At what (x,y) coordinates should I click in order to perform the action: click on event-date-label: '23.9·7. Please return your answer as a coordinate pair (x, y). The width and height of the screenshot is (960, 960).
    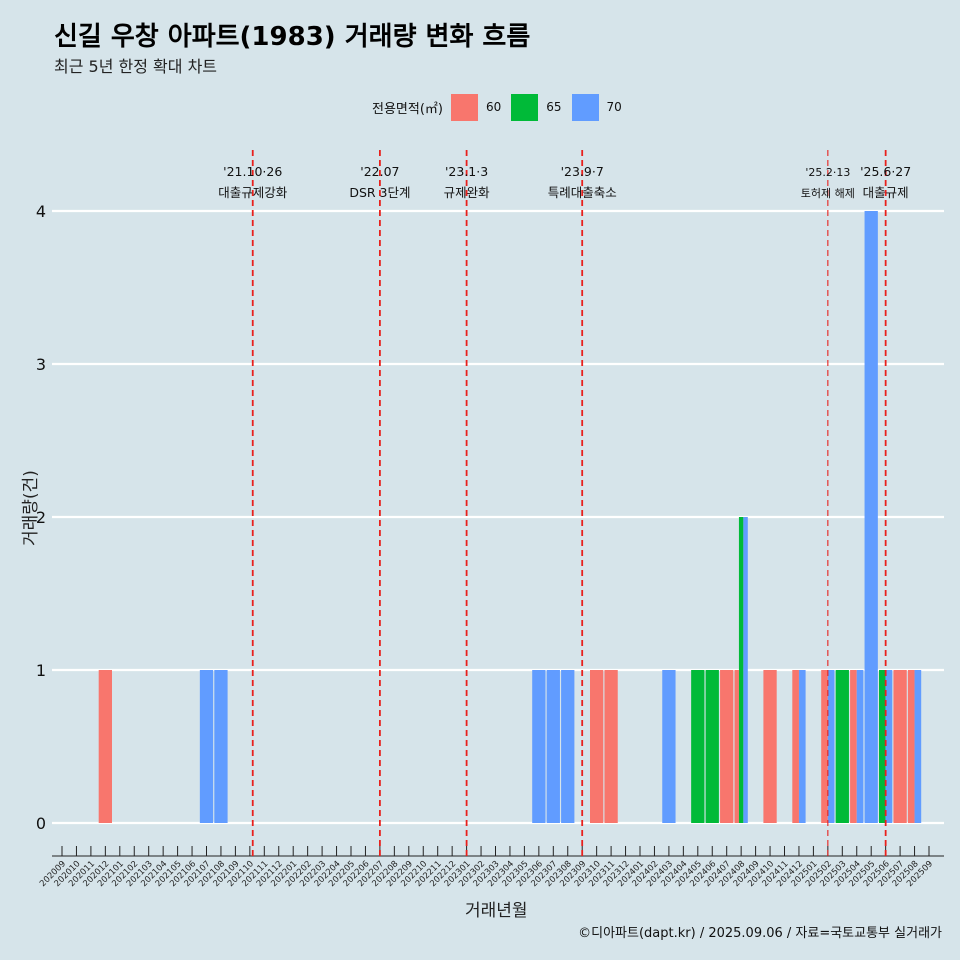
    Looking at the image, I should click on (582, 171).